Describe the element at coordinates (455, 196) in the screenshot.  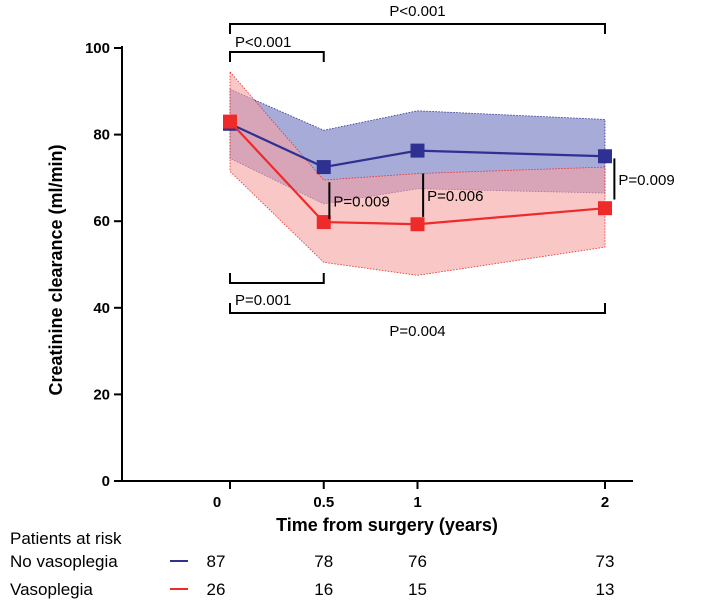
I see `p-value-label: P=0.006` at that location.